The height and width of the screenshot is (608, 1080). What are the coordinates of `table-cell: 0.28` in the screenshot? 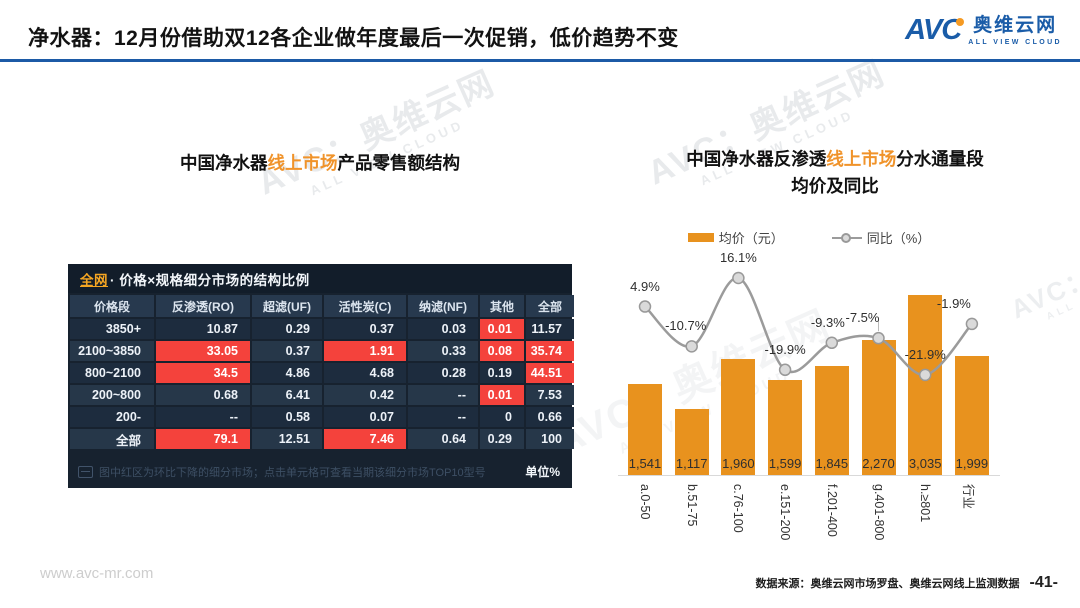 It's located at (443, 373).